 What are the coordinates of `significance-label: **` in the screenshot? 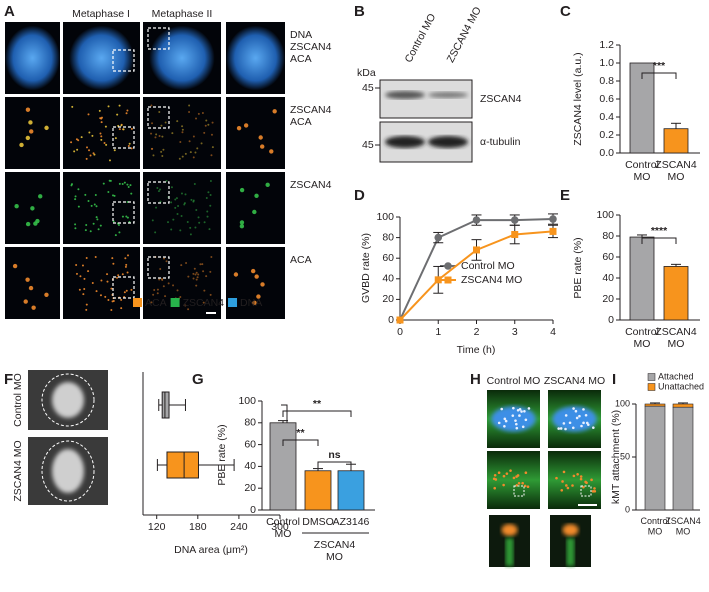 It's located at (300, 433).